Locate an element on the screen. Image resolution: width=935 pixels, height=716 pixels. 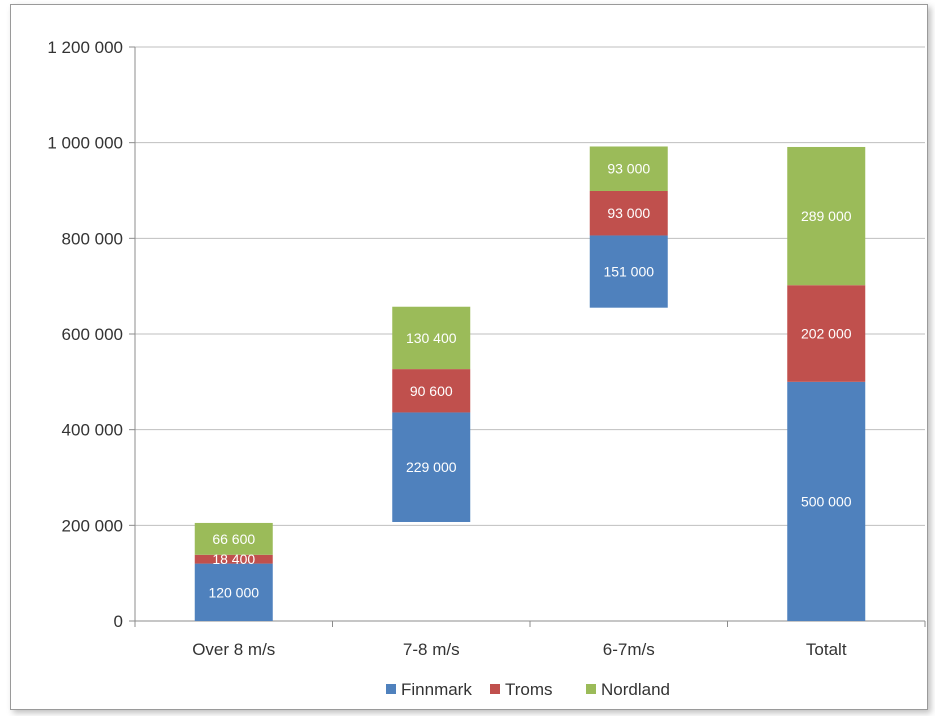
data-label: 18 400 is located at coordinates (233, 559).